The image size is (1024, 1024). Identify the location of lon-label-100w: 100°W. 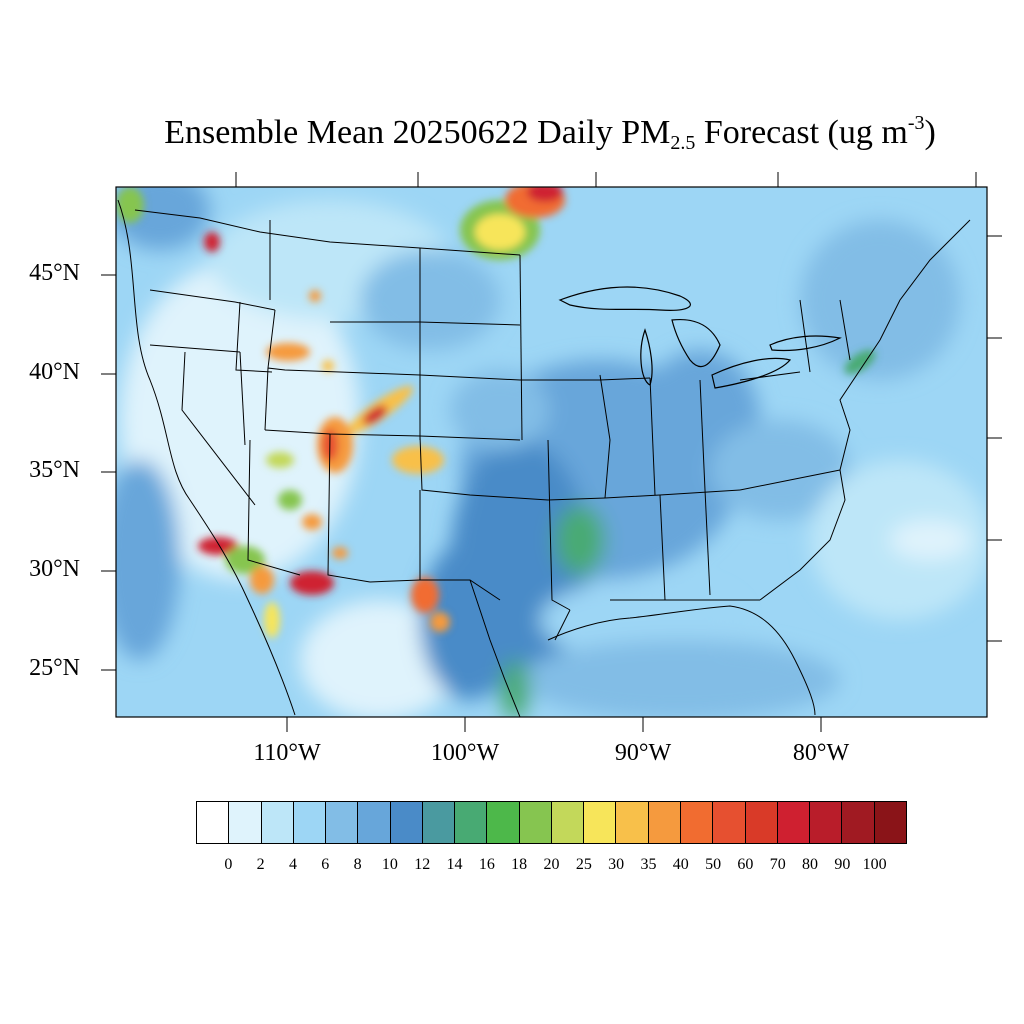
(465, 753).